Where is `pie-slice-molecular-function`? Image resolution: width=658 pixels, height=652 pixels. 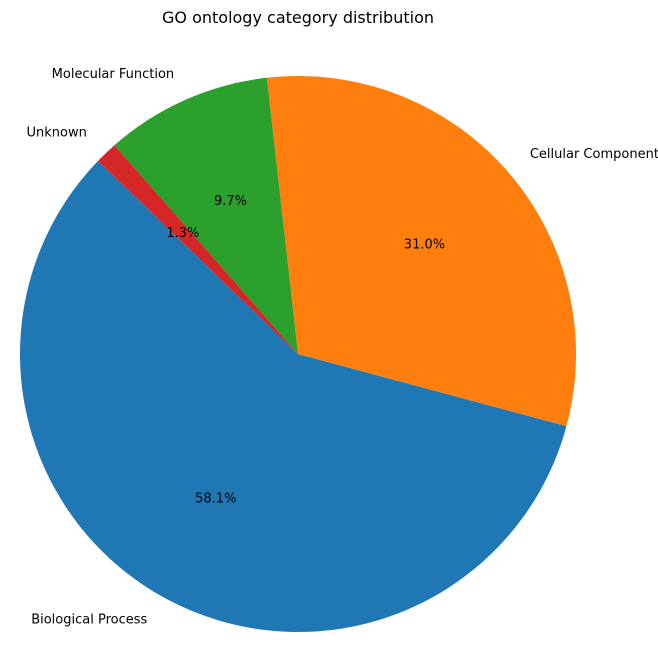 pie-slice-molecular-function is located at coordinates (206, 216).